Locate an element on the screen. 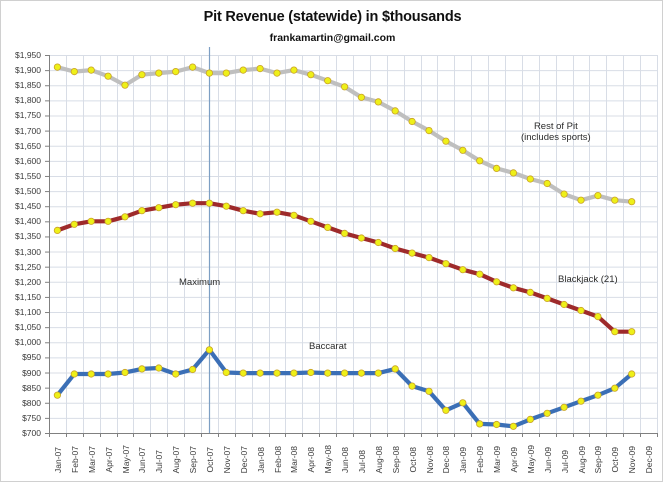 The width and height of the screenshot is (663, 482). y-axis-tick-label: $1,300 is located at coordinates (28, 251).